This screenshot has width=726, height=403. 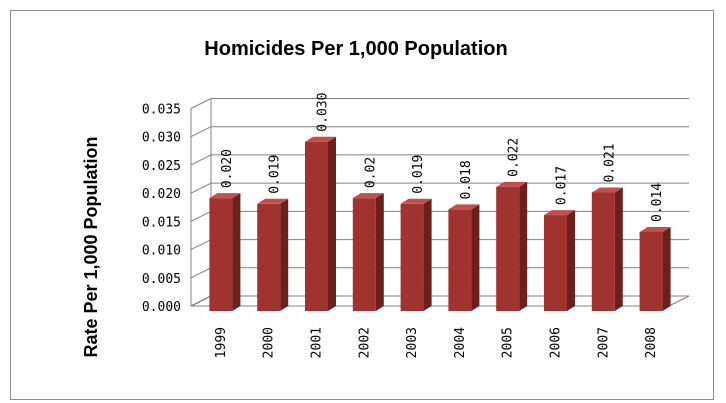 I want to click on x-tick-label: 2002, so click(x=364, y=342).